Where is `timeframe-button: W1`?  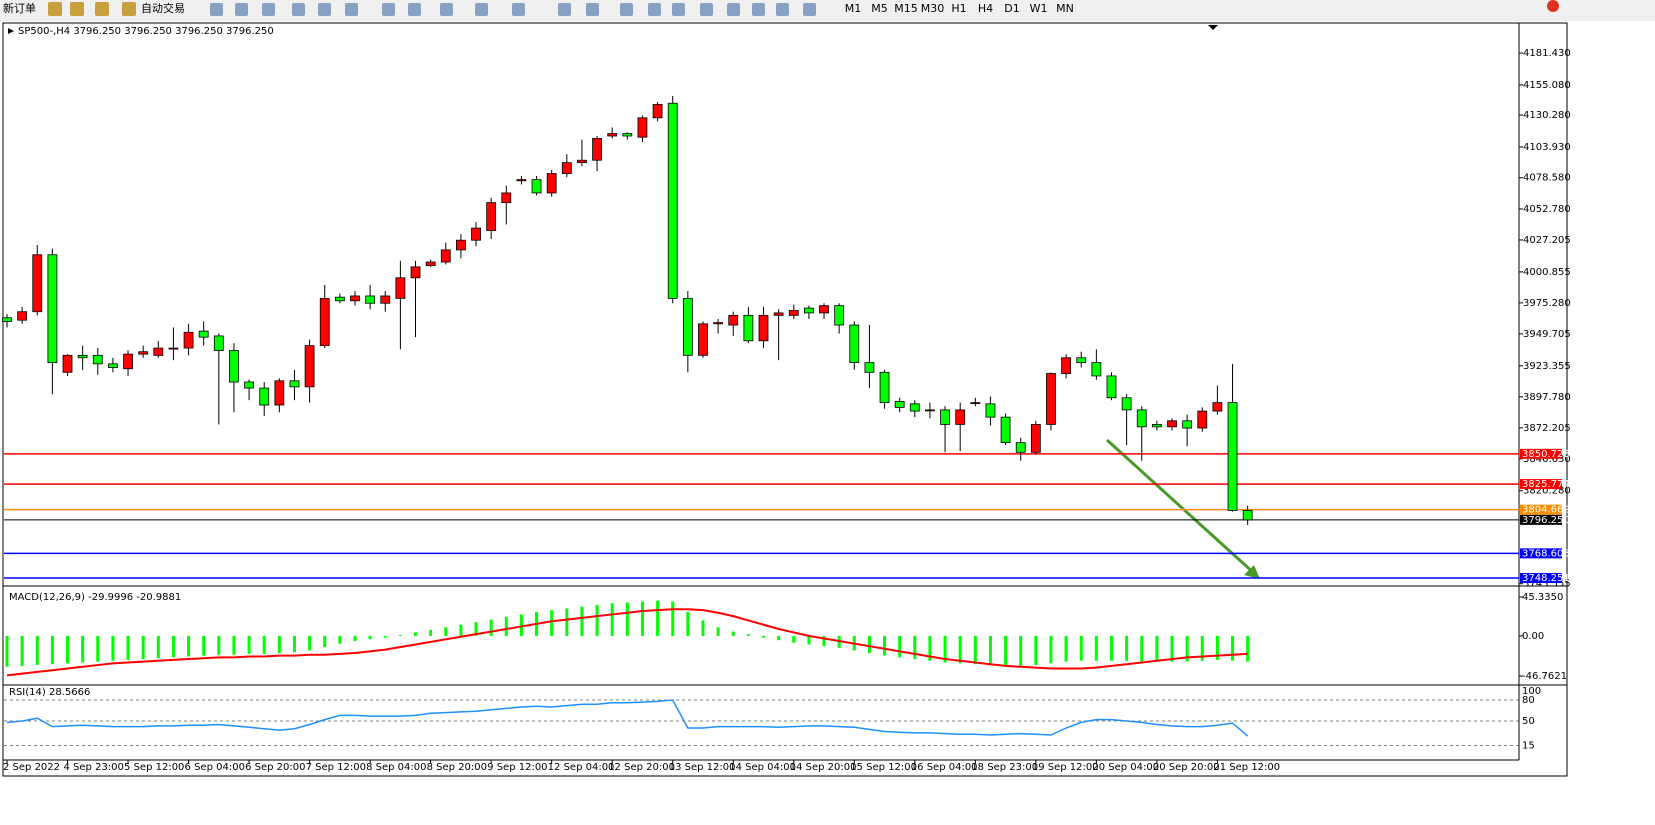
timeframe-button: W1 is located at coordinates (1039, 8).